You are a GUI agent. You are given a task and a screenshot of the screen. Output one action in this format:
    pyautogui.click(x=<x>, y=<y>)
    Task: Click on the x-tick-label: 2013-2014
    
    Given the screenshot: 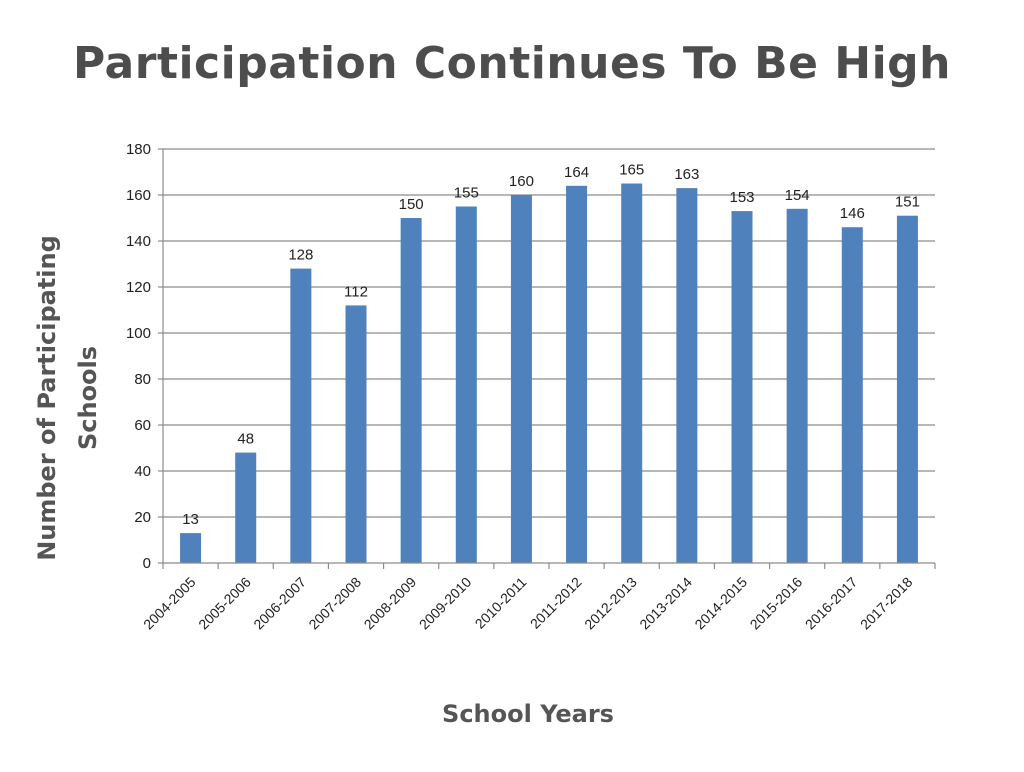 What is the action you would take?
    pyautogui.click(x=665, y=603)
    